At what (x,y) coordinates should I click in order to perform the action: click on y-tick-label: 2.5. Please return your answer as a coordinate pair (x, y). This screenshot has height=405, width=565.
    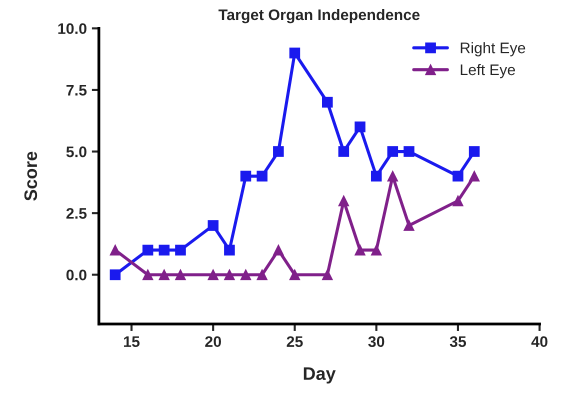
    Looking at the image, I should click on (76, 213).